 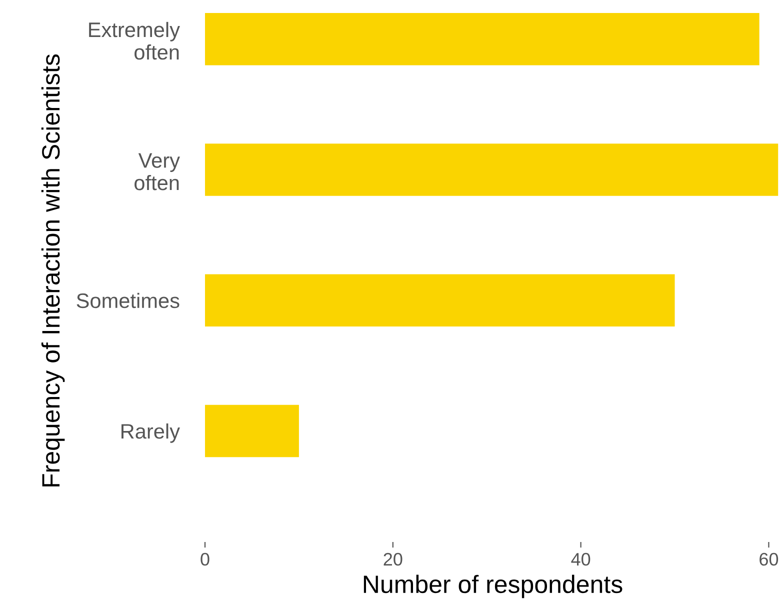 What do you see at coordinates (580, 559) in the screenshot?
I see `x-tick-label: 40` at bounding box center [580, 559].